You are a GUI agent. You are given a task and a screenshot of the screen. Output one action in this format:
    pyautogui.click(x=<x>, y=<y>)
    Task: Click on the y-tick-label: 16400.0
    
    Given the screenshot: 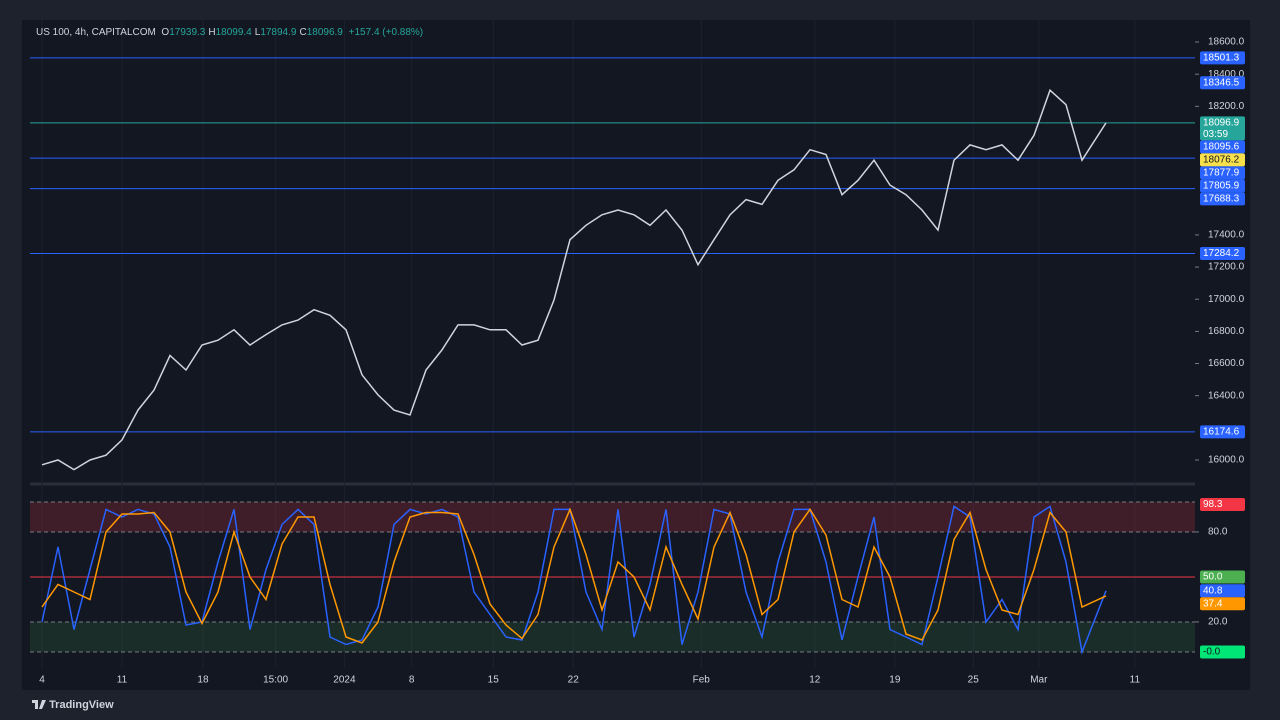 What is the action you would take?
    pyautogui.click(x=1226, y=395)
    